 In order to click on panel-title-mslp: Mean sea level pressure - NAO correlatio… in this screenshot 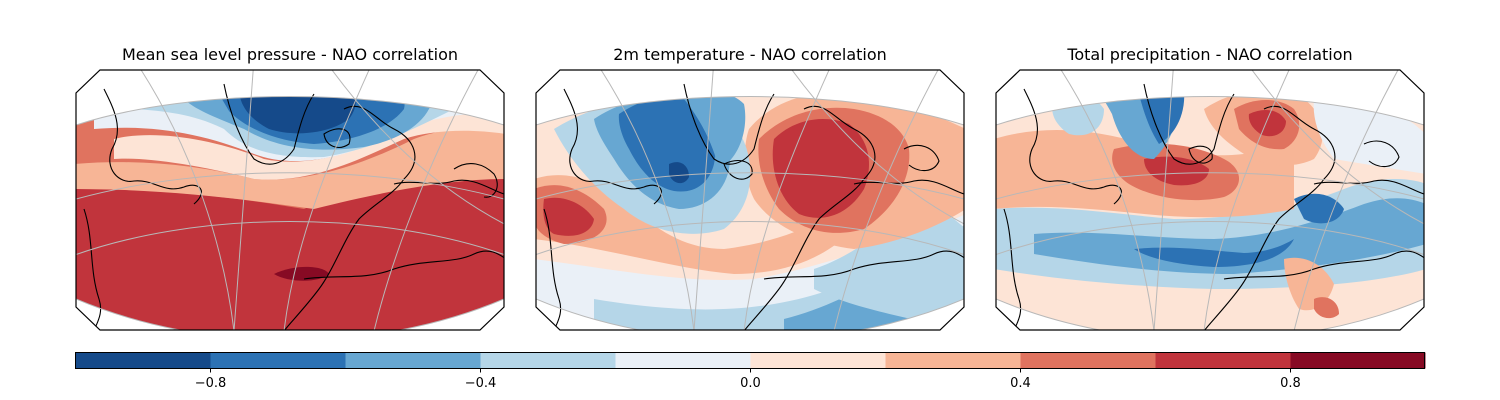, I will do `click(290, 54)`.